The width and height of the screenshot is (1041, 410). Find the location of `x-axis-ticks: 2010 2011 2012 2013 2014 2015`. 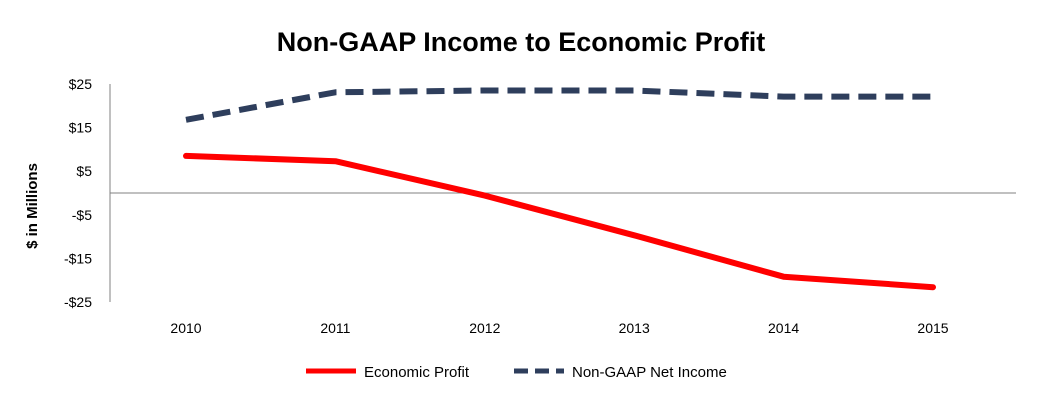

x-axis-ticks: 2010 2011 2012 2013 2014 2015 is located at coordinates (559, 328).